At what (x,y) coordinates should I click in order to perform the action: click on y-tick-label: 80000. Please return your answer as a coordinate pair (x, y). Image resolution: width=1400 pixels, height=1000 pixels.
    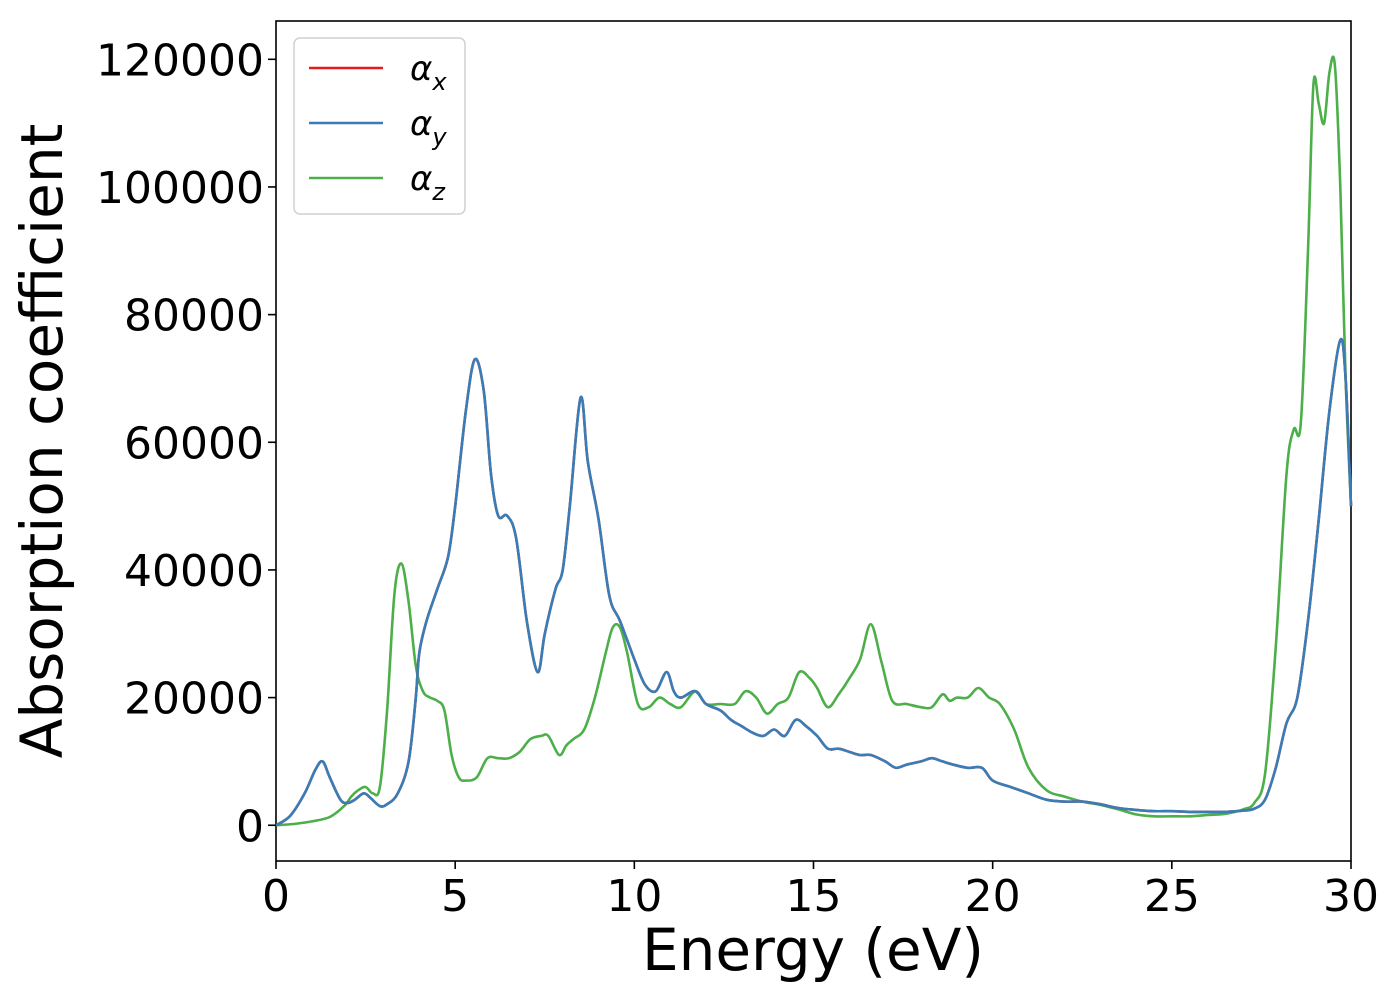
    Looking at the image, I should click on (194, 316).